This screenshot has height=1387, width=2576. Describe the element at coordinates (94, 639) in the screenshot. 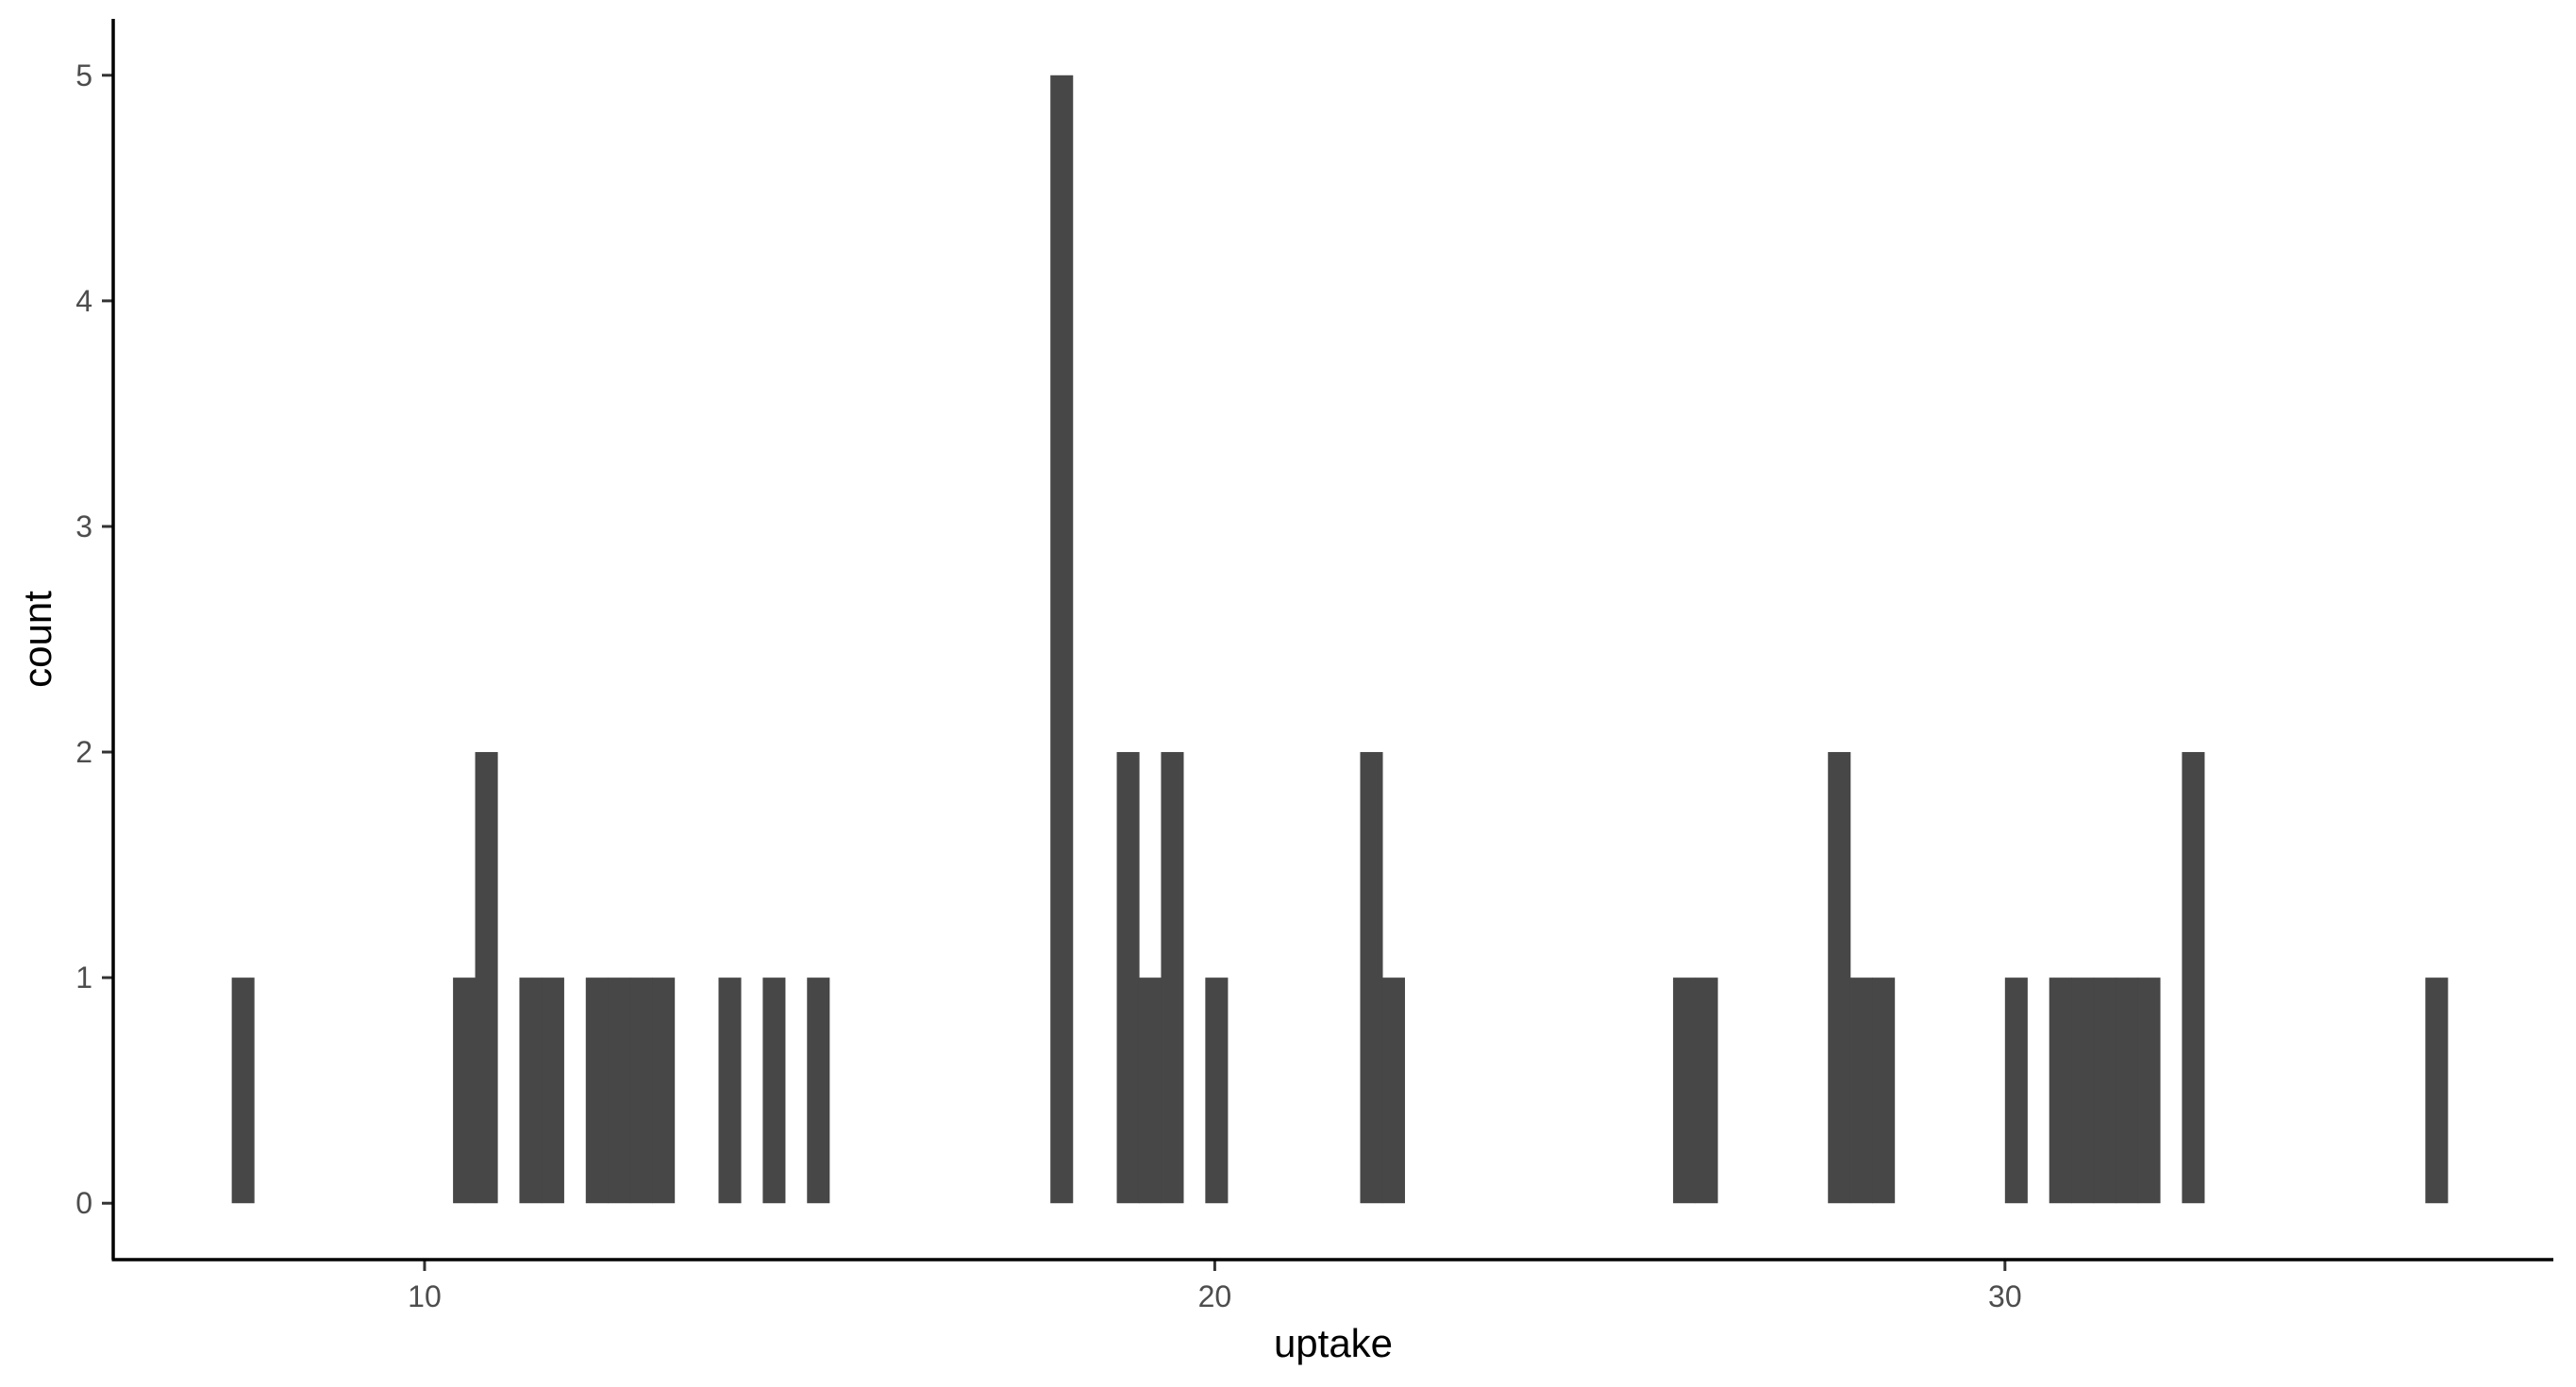

I see `y-axis-ticks: 0 1 2 3 4 5` at that location.